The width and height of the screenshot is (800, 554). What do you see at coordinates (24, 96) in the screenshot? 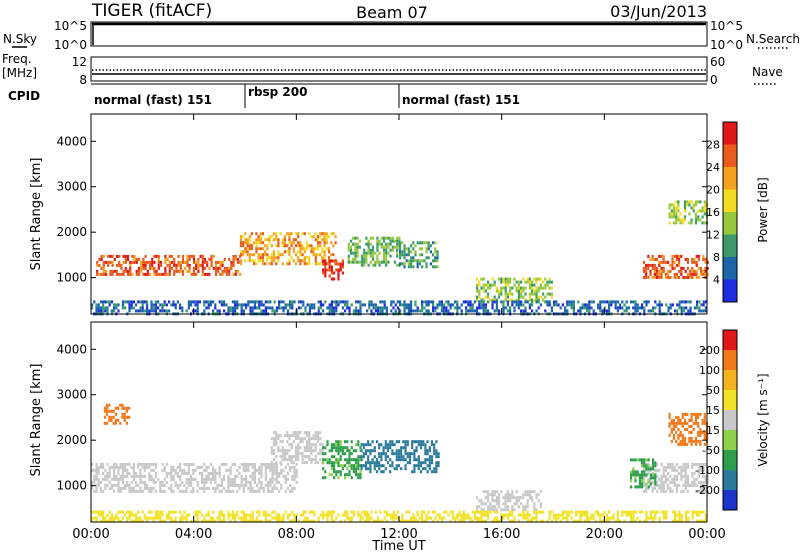
I see `cpid-label: CPID` at bounding box center [24, 96].